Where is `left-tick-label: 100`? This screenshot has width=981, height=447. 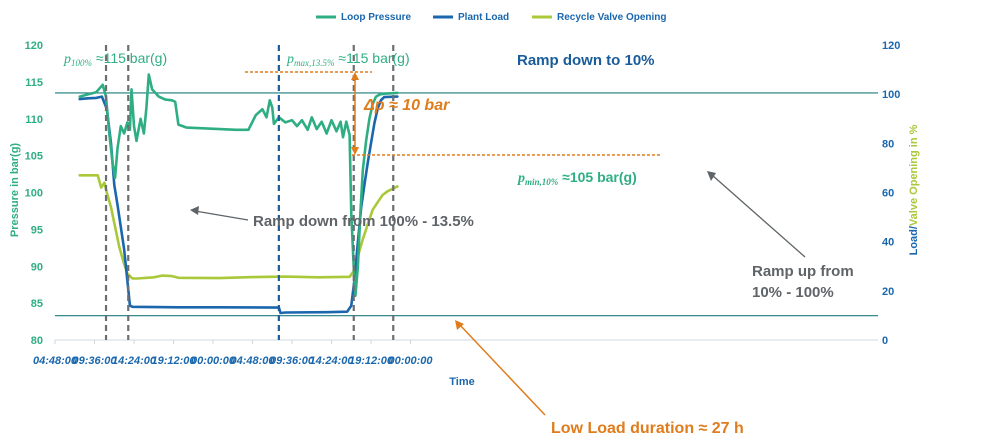 left-tick-label: 100 is located at coordinates (34, 194).